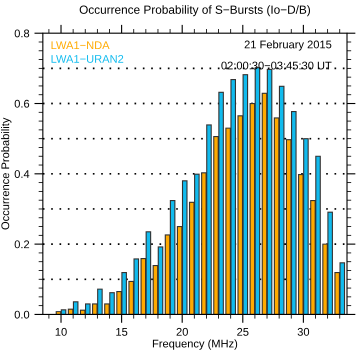  Describe the element at coordinates (122, 332) in the screenshot. I see `x-tick-label: 15` at that location.